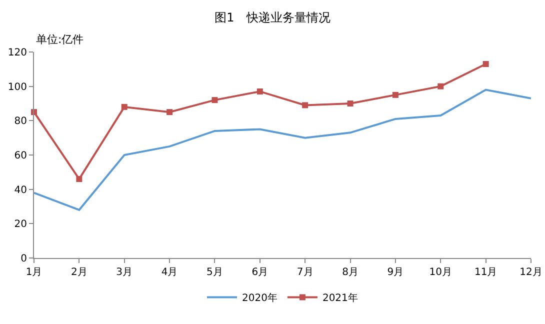 This screenshot has width=545, height=324. What do you see at coordinates (350, 272) in the screenshot?
I see `x-tick-label: 8月` at bounding box center [350, 272].